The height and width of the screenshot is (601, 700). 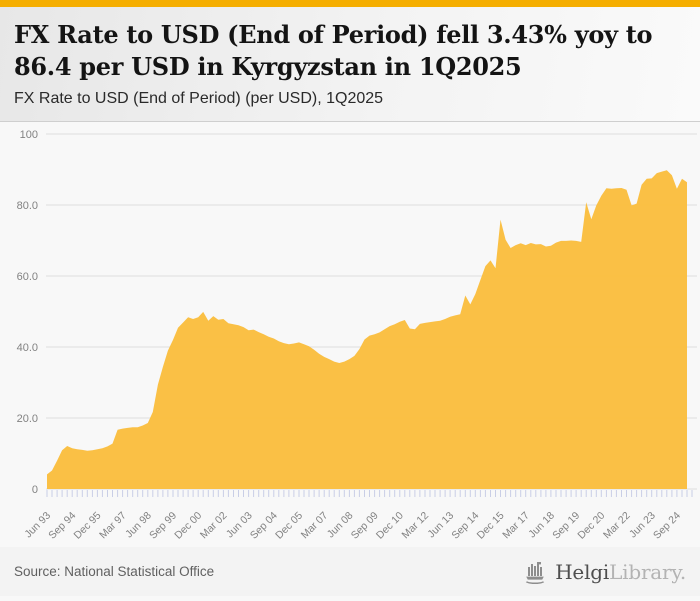 What do you see at coordinates (35, 490) in the screenshot?
I see `y-axis-label: 0` at bounding box center [35, 490].